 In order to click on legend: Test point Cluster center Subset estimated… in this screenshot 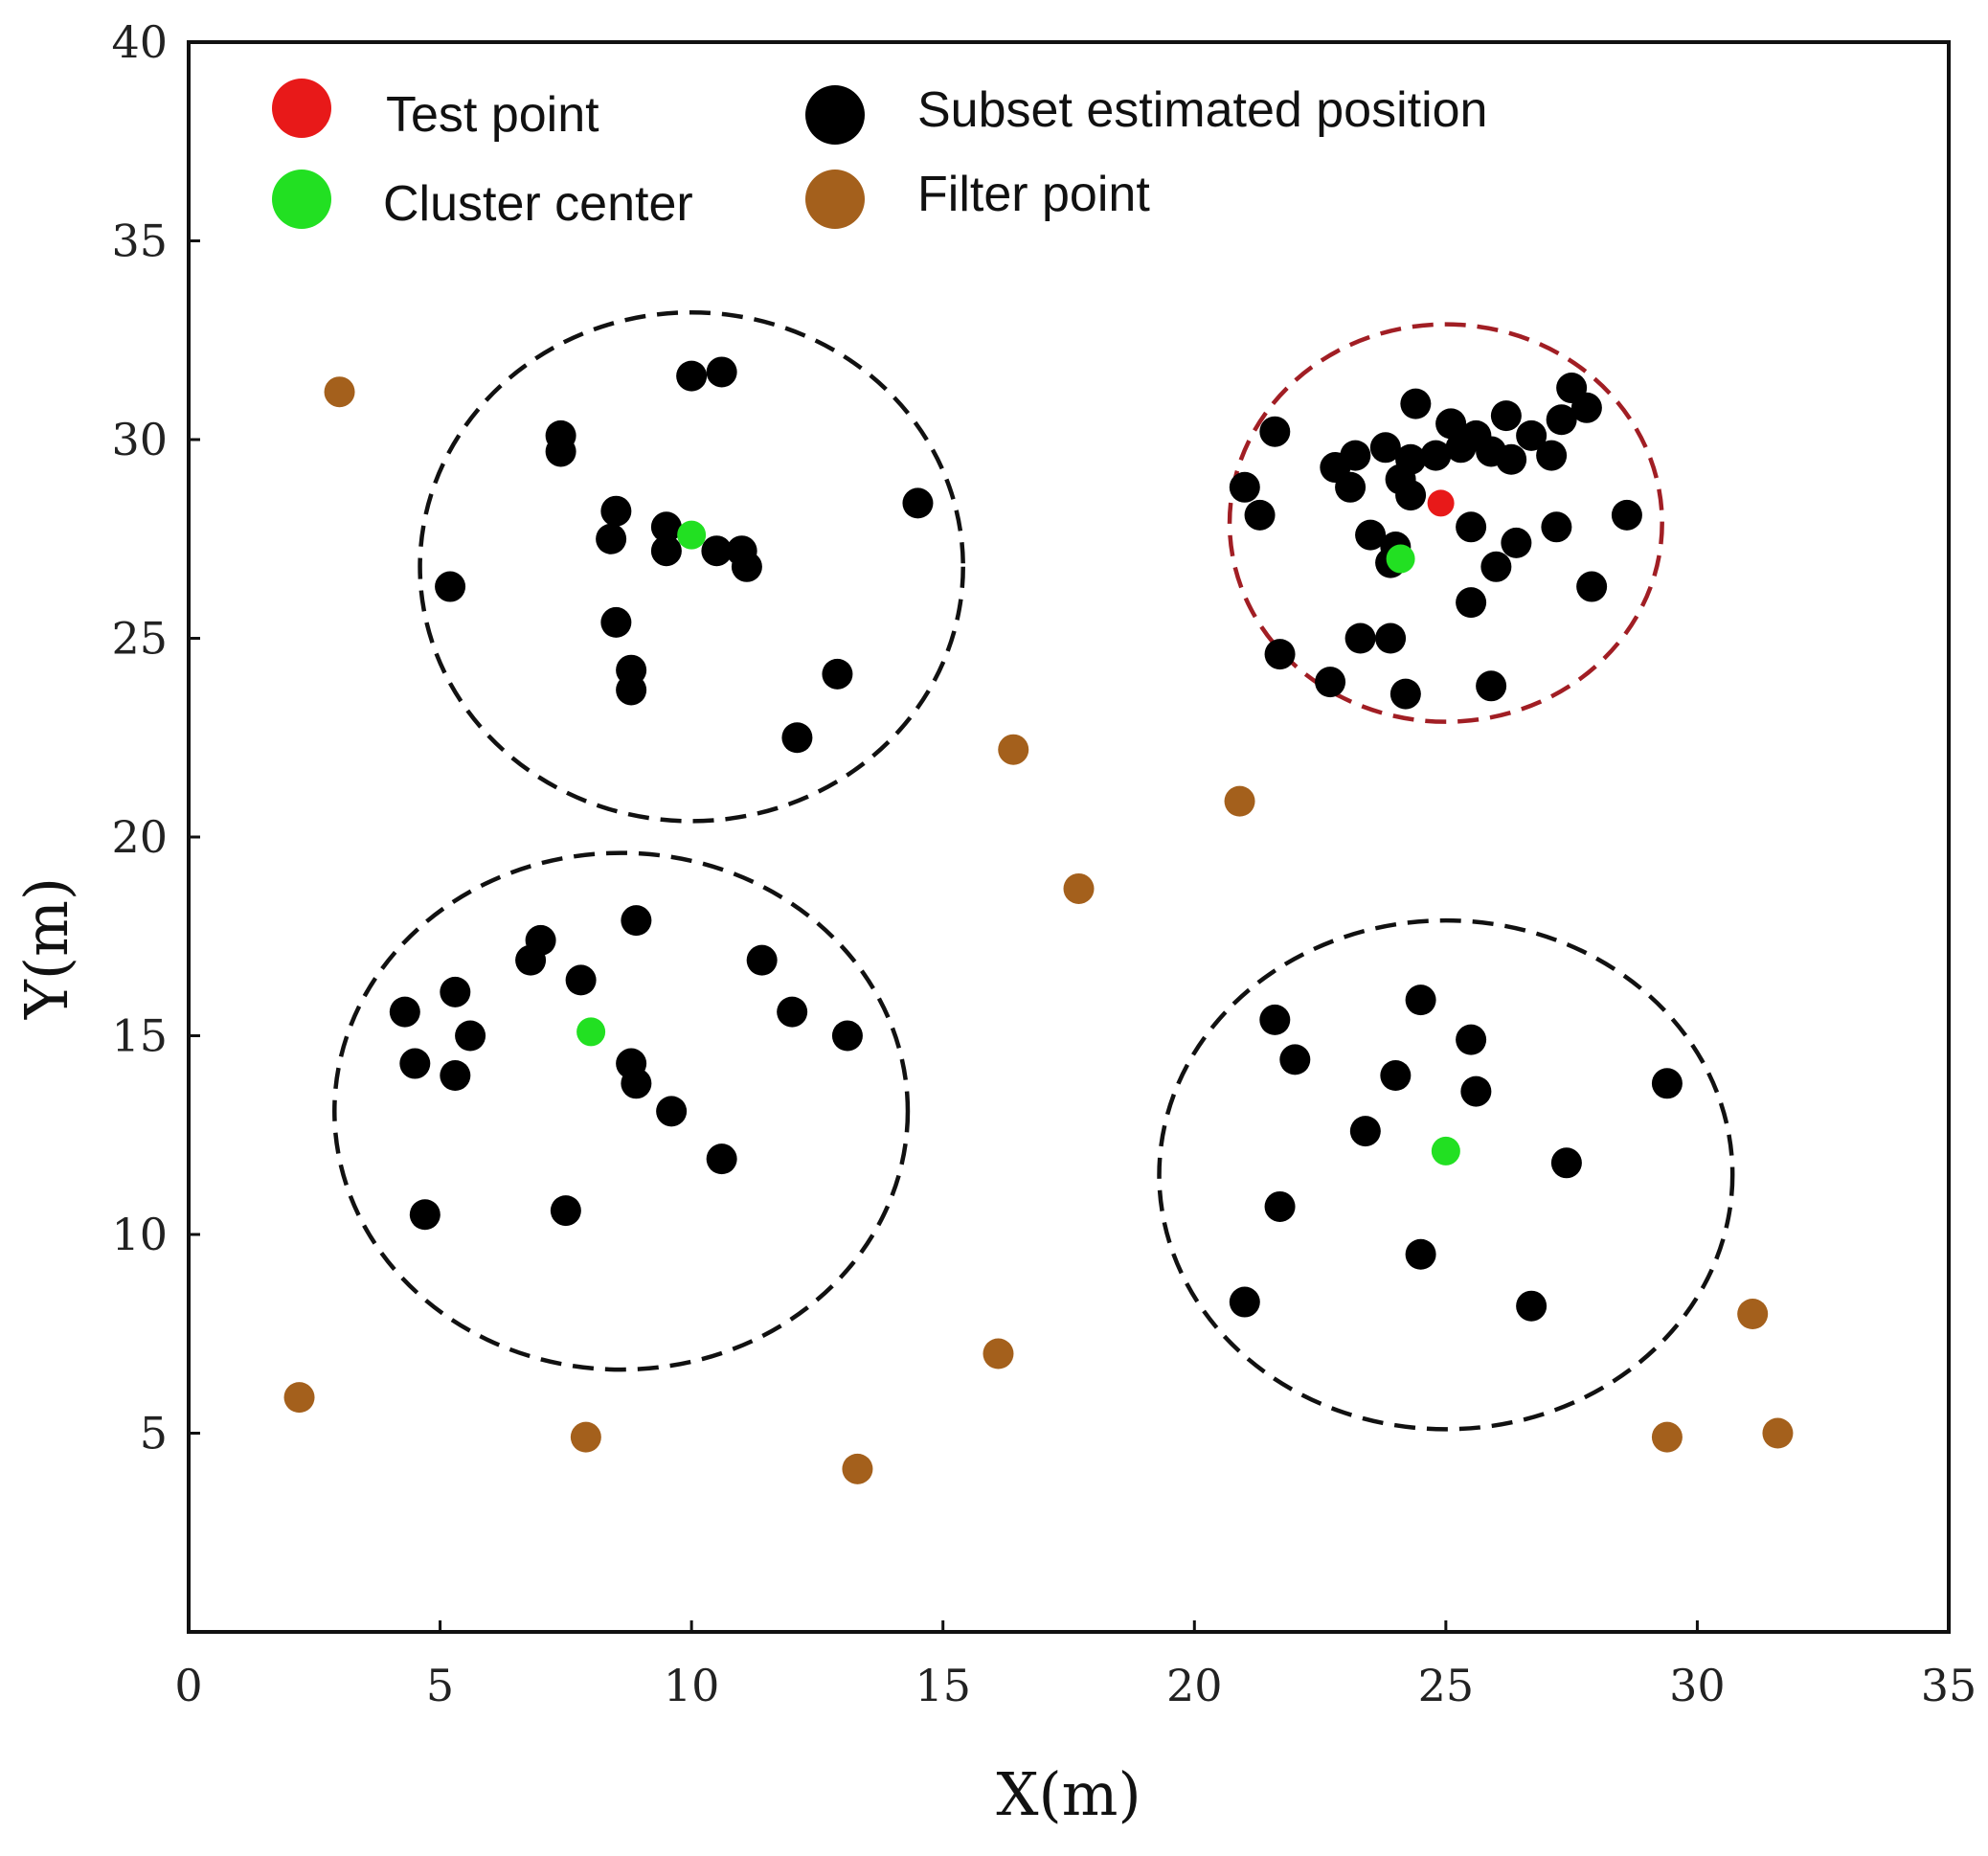, I will do `click(879, 156)`.